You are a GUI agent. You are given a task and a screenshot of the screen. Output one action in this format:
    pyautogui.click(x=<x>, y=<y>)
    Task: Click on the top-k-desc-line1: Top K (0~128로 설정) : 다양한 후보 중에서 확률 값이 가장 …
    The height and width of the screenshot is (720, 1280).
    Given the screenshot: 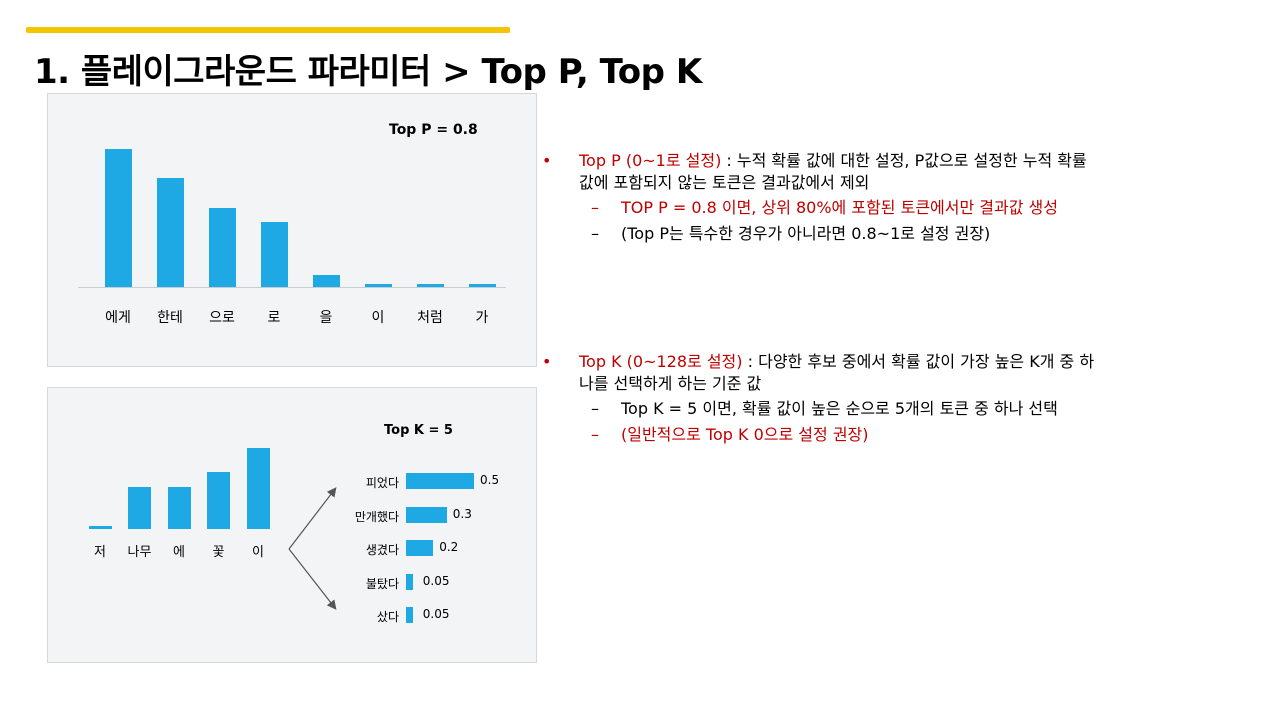 What is the action you would take?
    pyautogui.click(x=836, y=362)
    